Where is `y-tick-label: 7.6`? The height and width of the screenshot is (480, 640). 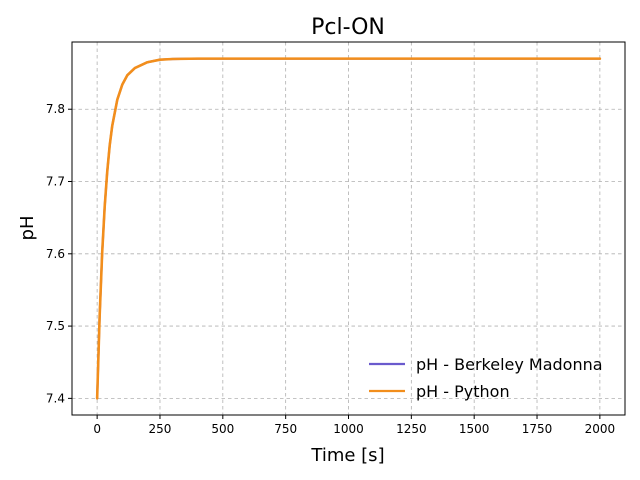
y-tick-label: 7.6 is located at coordinates (55, 254).